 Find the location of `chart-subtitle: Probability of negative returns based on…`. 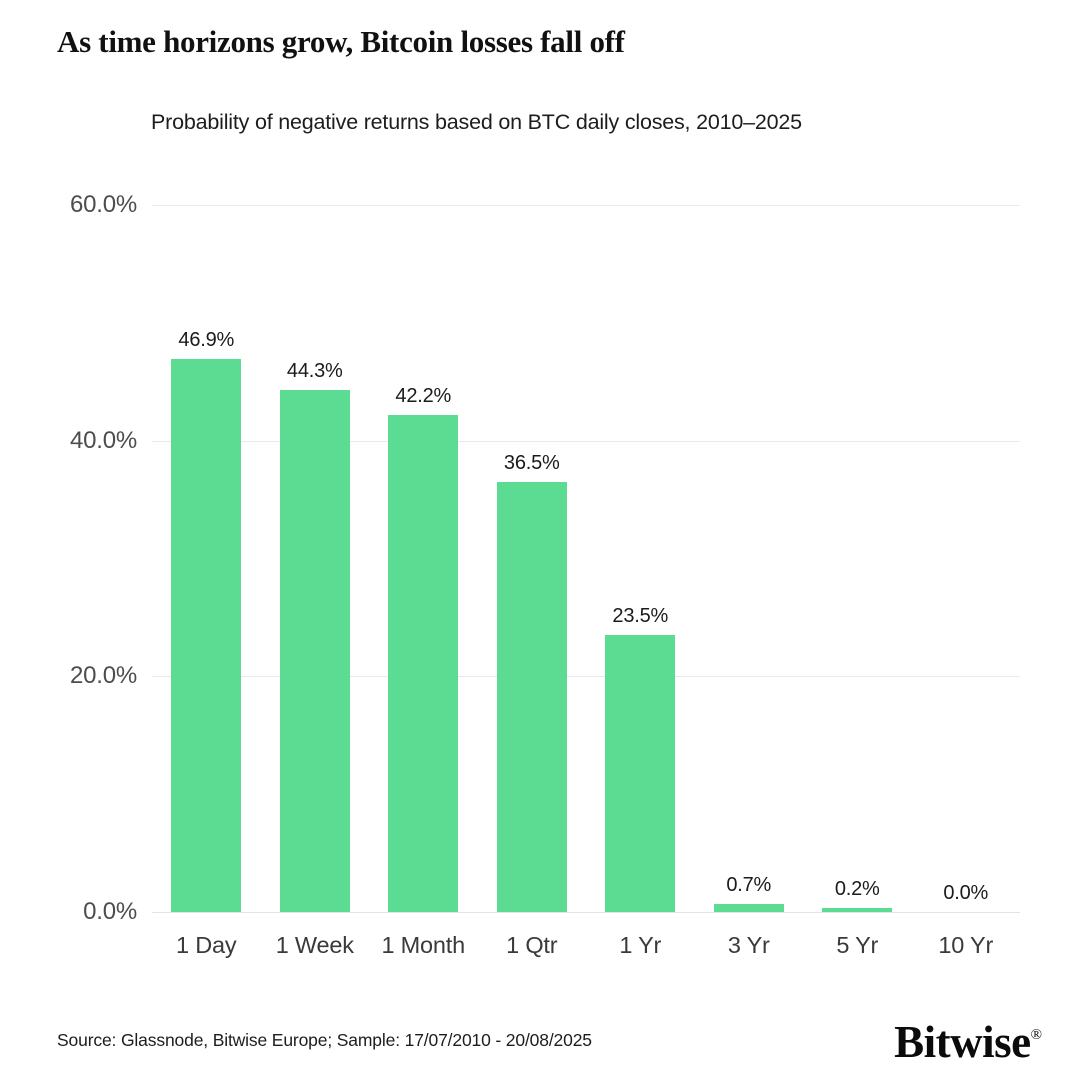

chart-subtitle: Probability of negative returns based on… is located at coordinates (476, 122).